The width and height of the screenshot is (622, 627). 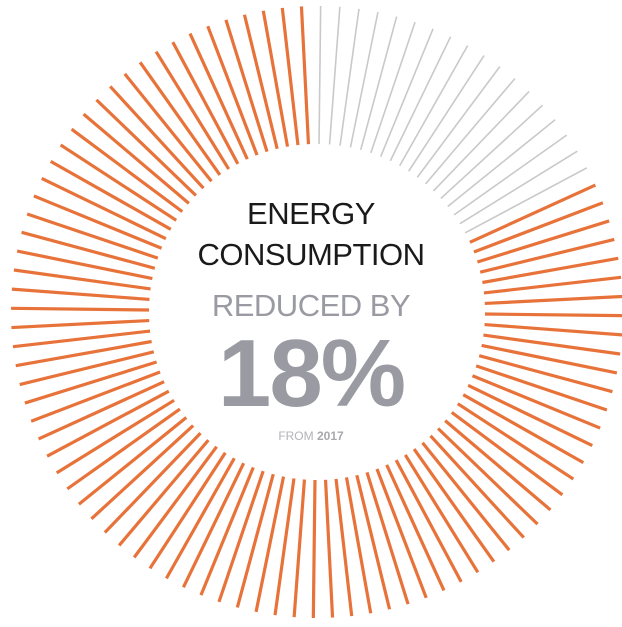 I want to click on from-year-line: FROM 2017, so click(x=311, y=436).